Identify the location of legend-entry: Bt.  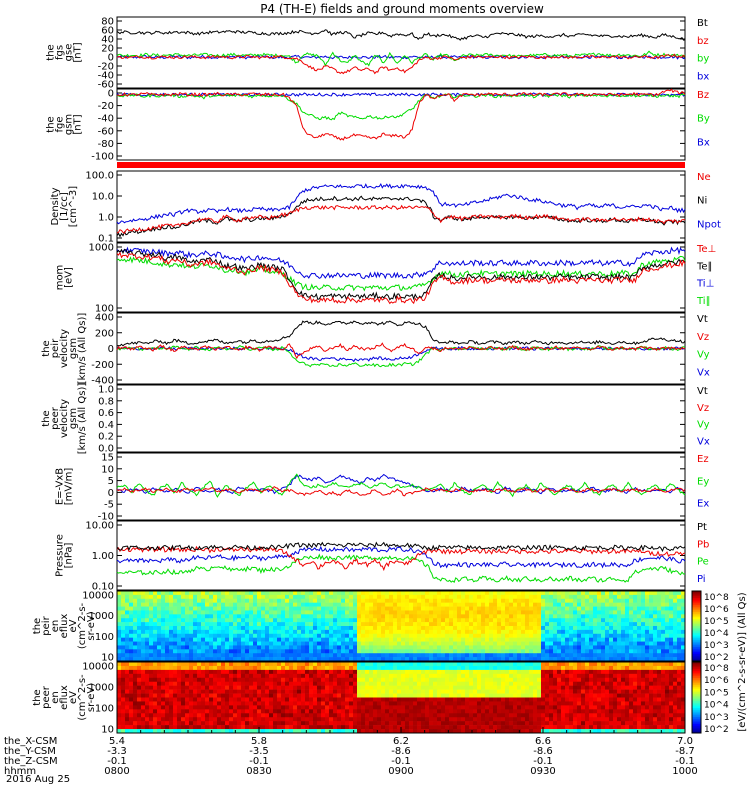
(702, 23).